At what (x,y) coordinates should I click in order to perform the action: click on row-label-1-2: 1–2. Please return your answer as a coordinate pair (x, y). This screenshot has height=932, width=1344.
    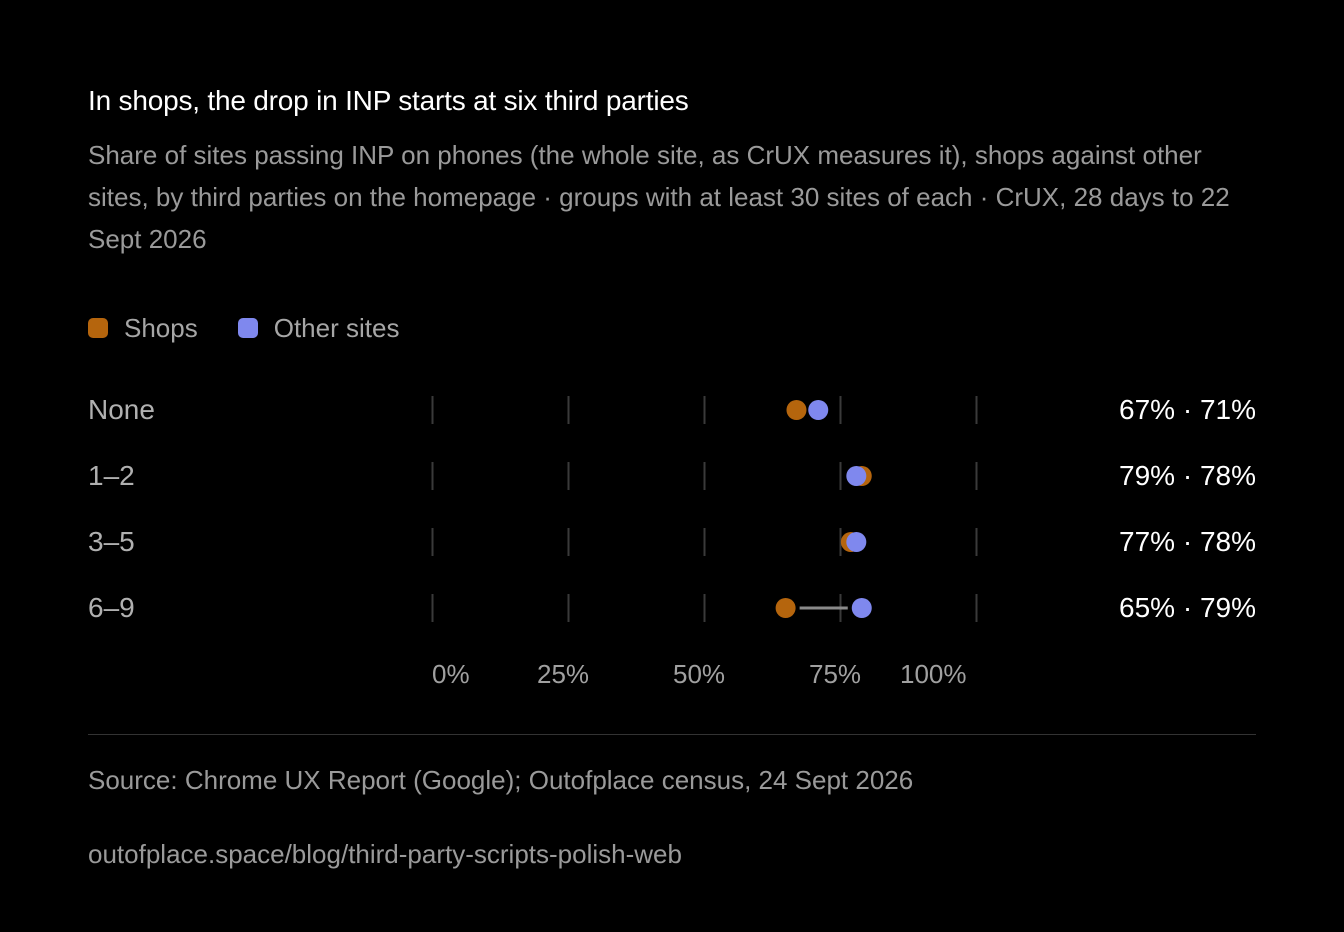
    Looking at the image, I should click on (111, 475).